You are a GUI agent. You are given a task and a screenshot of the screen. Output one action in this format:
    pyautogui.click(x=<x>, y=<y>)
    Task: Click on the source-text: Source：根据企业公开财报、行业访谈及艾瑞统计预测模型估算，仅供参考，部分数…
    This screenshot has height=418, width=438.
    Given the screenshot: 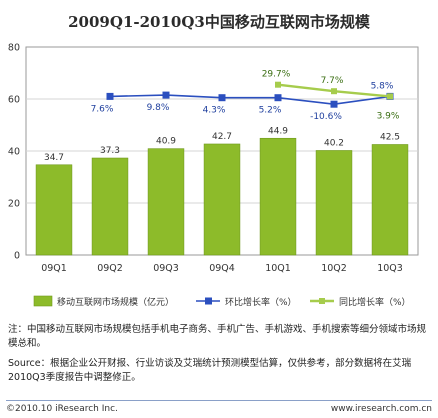 What is the action you would take?
    pyautogui.click(x=210, y=370)
    